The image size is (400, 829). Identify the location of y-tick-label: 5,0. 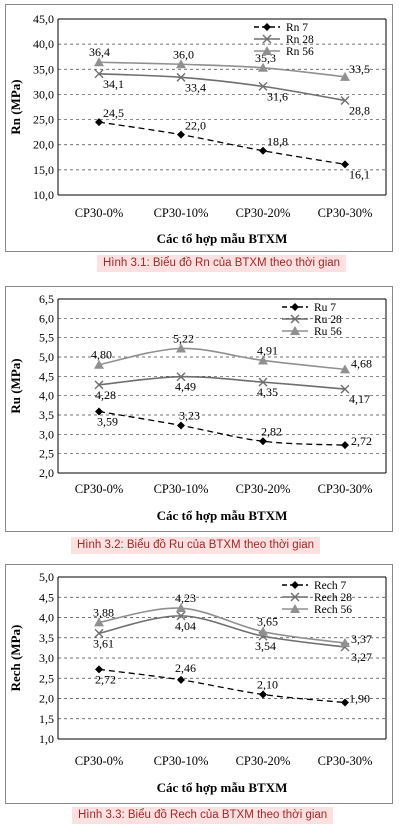
(46, 357).